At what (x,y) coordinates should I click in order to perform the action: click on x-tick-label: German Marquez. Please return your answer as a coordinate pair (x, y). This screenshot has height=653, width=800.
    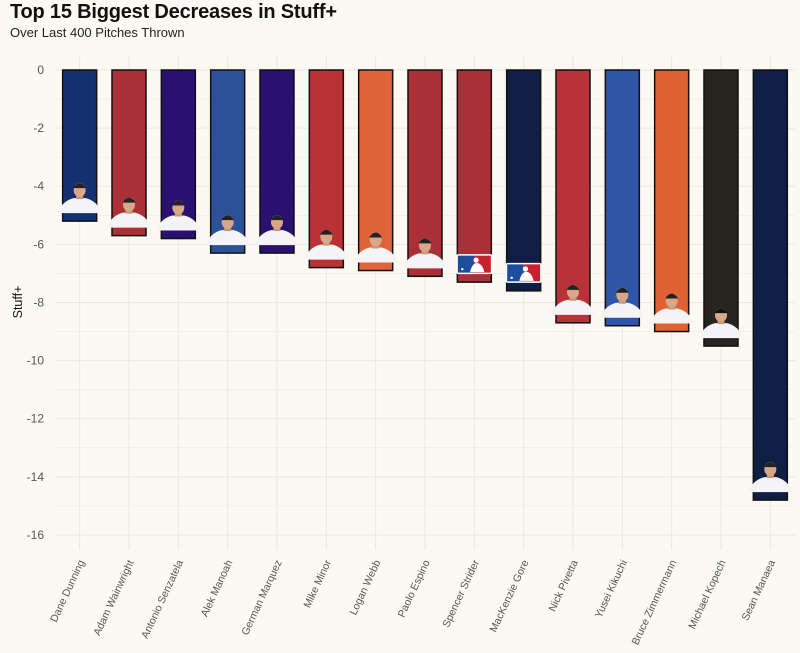
    Looking at the image, I should click on (261, 597).